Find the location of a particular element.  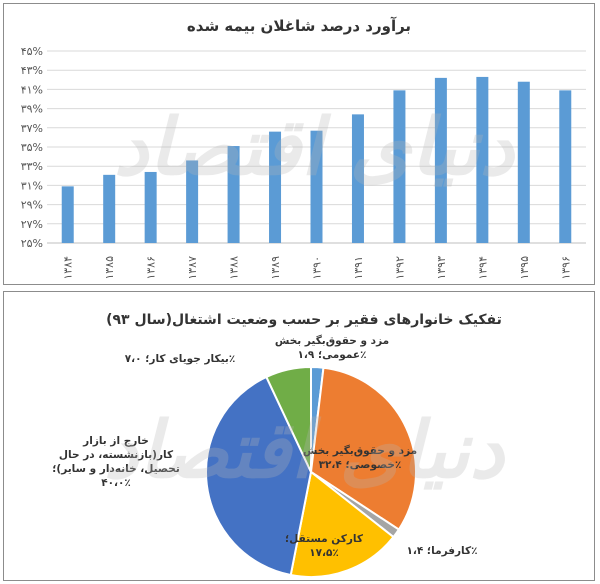

y-tick-label: ۳۳% is located at coordinates (32, 166).